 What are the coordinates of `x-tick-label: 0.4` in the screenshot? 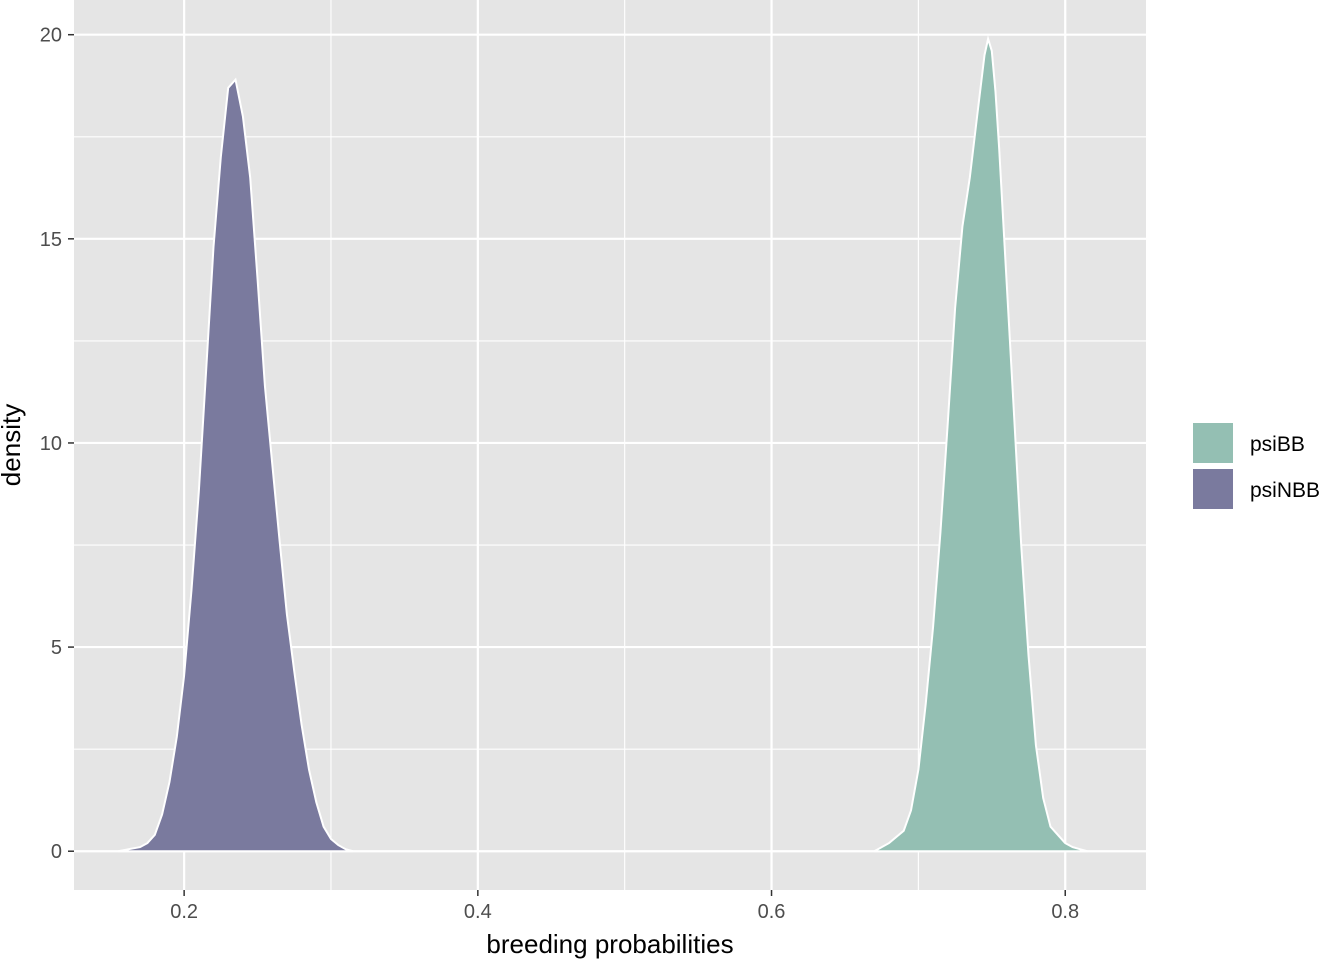 It's located at (478, 912).